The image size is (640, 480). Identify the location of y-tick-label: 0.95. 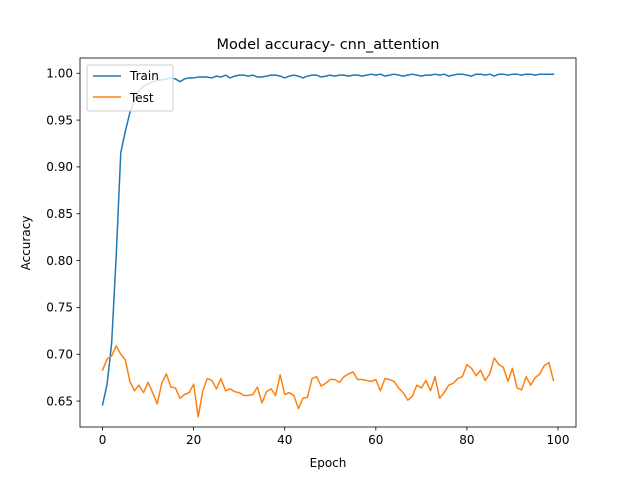
(59, 120).